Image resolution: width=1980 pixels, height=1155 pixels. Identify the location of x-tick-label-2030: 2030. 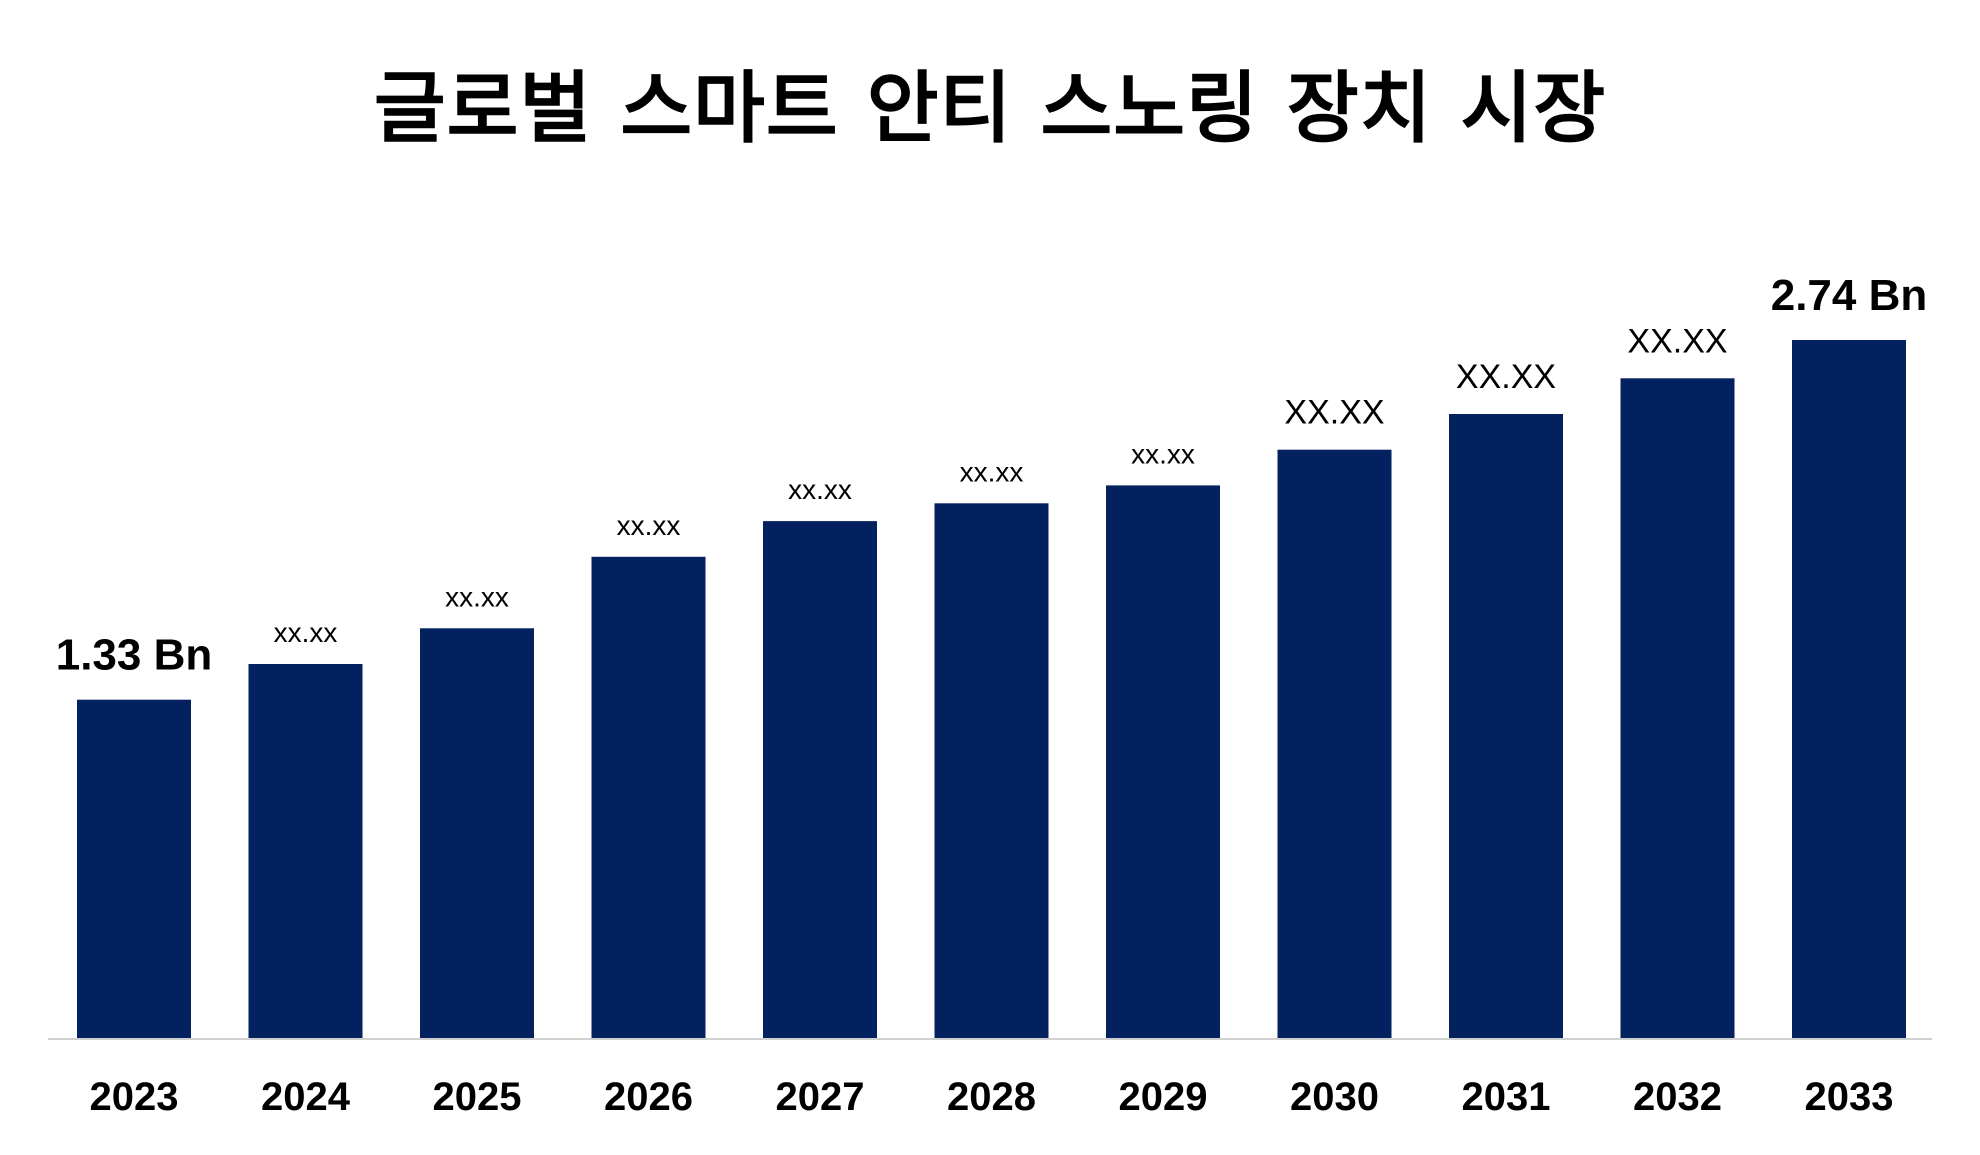
(1334, 1097).